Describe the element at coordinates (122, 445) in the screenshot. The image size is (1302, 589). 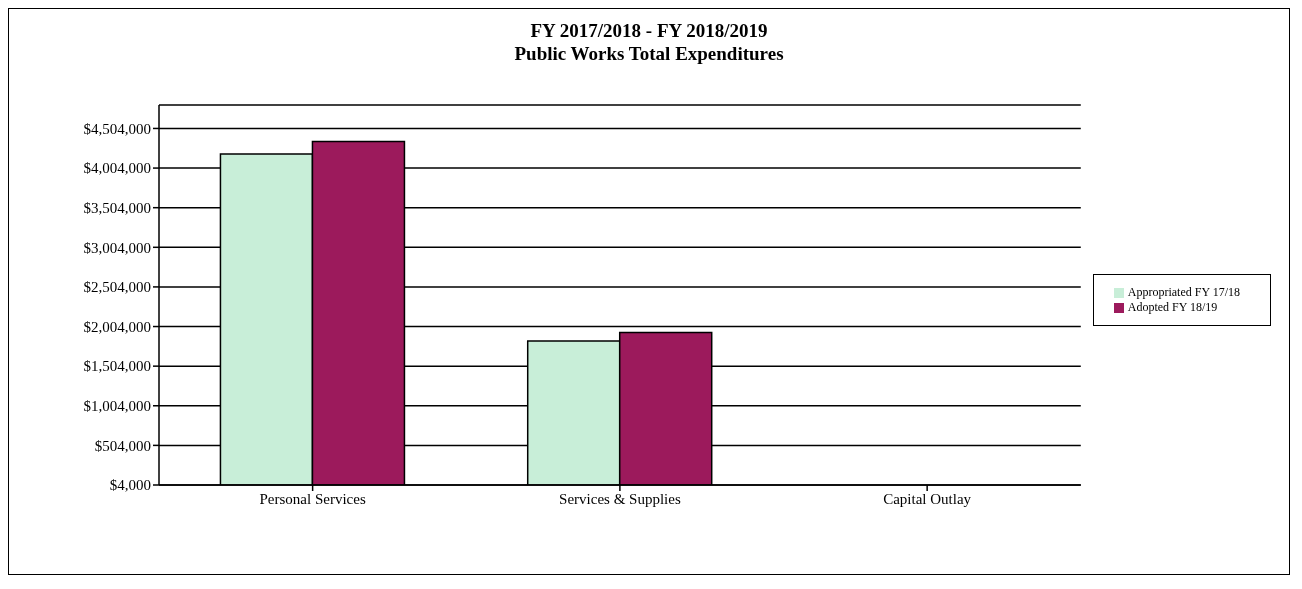
I see `y-tick-label: $504,000` at that location.